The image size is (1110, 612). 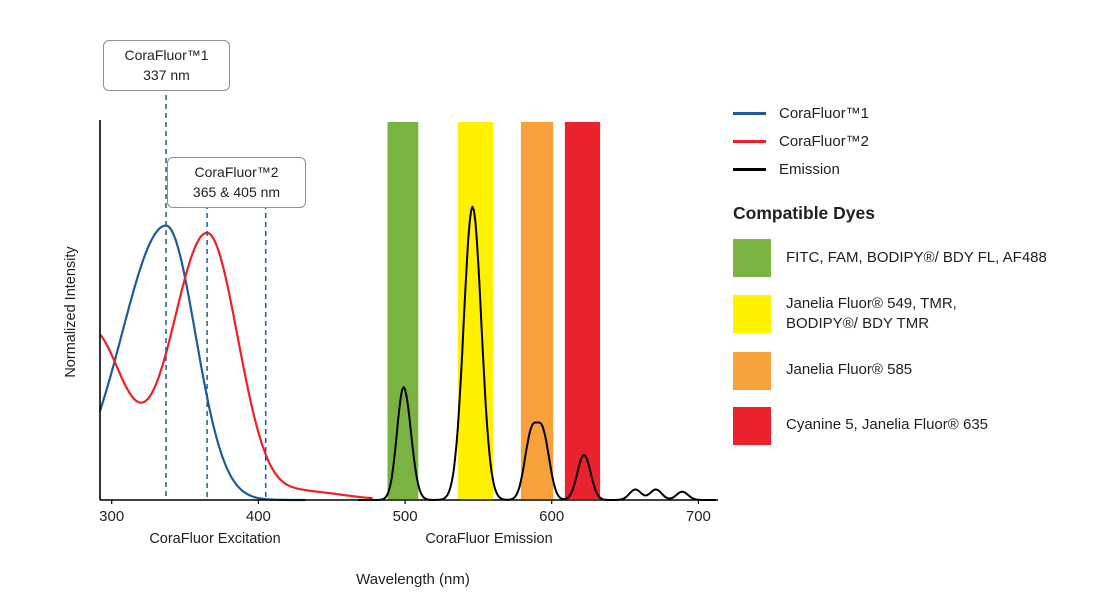 What do you see at coordinates (809, 169) in the screenshot?
I see `legend-label-emission: Emission` at bounding box center [809, 169].